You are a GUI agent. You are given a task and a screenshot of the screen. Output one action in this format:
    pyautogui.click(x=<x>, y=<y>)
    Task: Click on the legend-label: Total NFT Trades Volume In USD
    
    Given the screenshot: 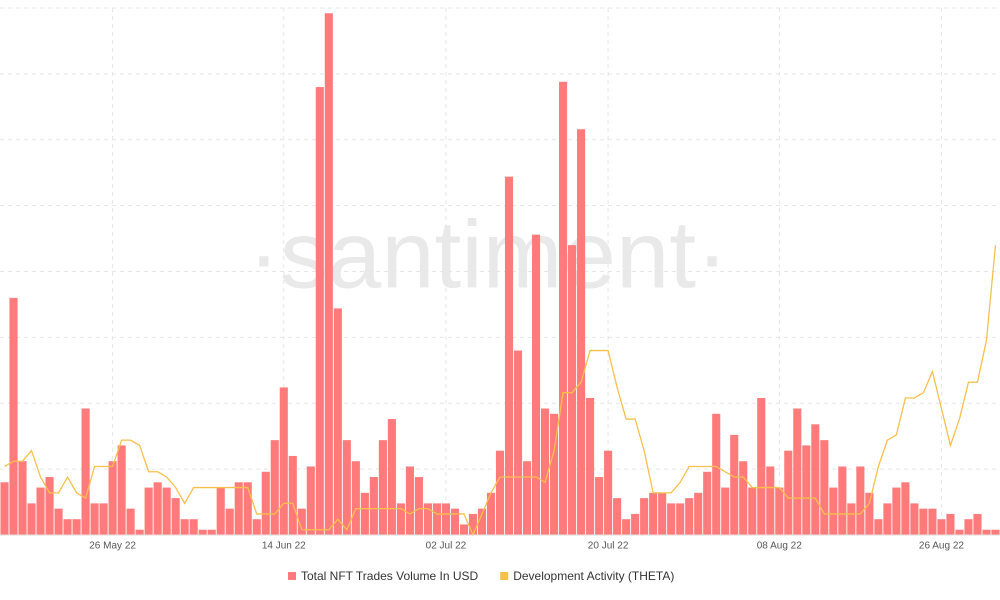 What is the action you would take?
    pyautogui.click(x=390, y=576)
    